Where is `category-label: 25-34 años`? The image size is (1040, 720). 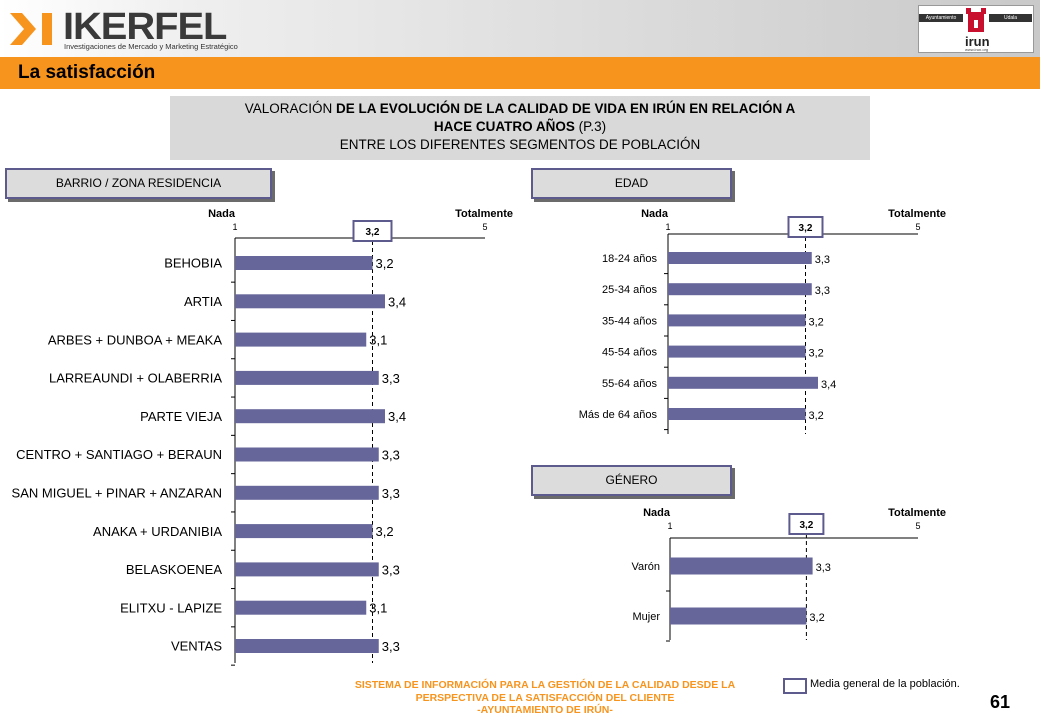 category-label: 25-34 años is located at coordinates (630, 290).